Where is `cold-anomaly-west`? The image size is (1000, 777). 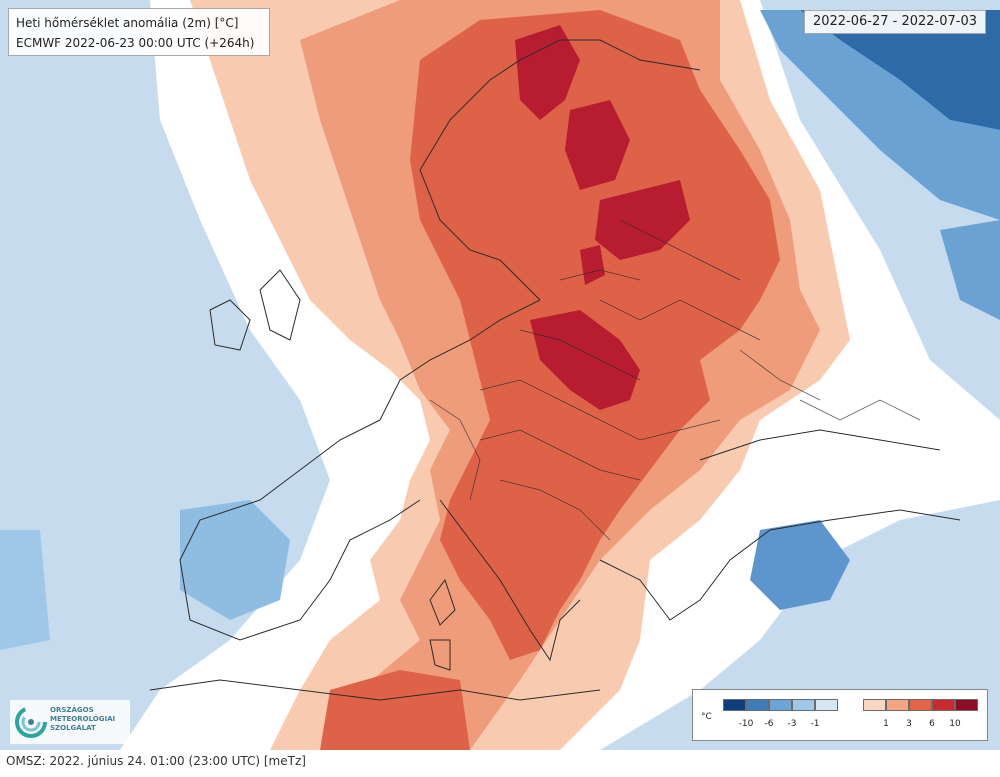 cold-anomaly-west is located at coordinates (25, 590).